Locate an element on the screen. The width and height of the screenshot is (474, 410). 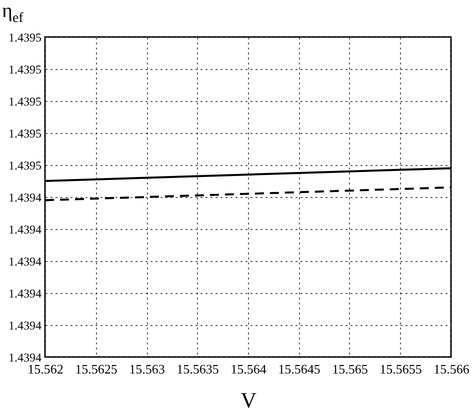
x-tick-label: 15.5625 is located at coordinates (96, 369).